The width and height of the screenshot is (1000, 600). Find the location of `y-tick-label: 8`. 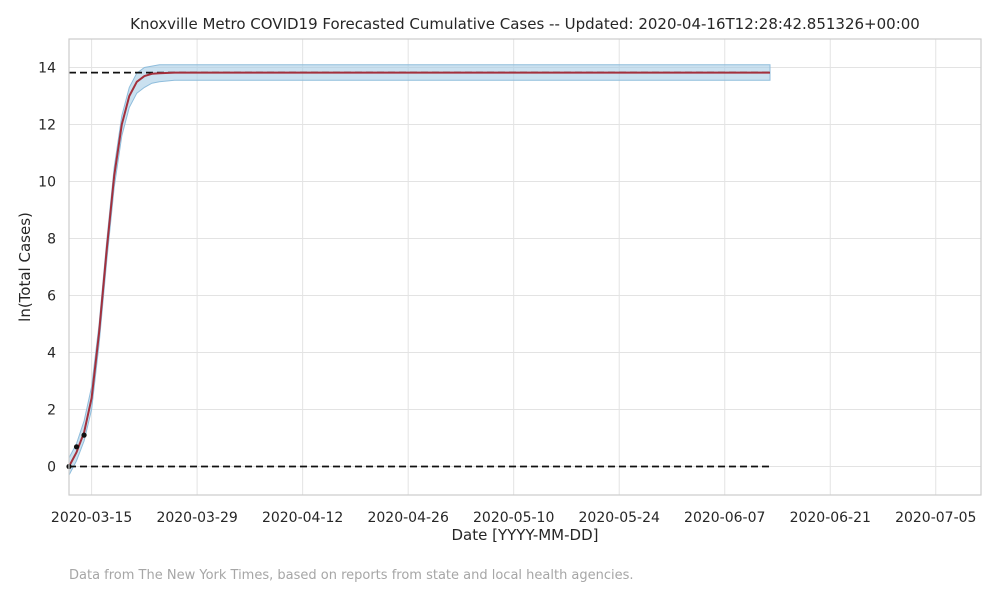

y-tick-label: 8 is located at coordinates (51, 240).